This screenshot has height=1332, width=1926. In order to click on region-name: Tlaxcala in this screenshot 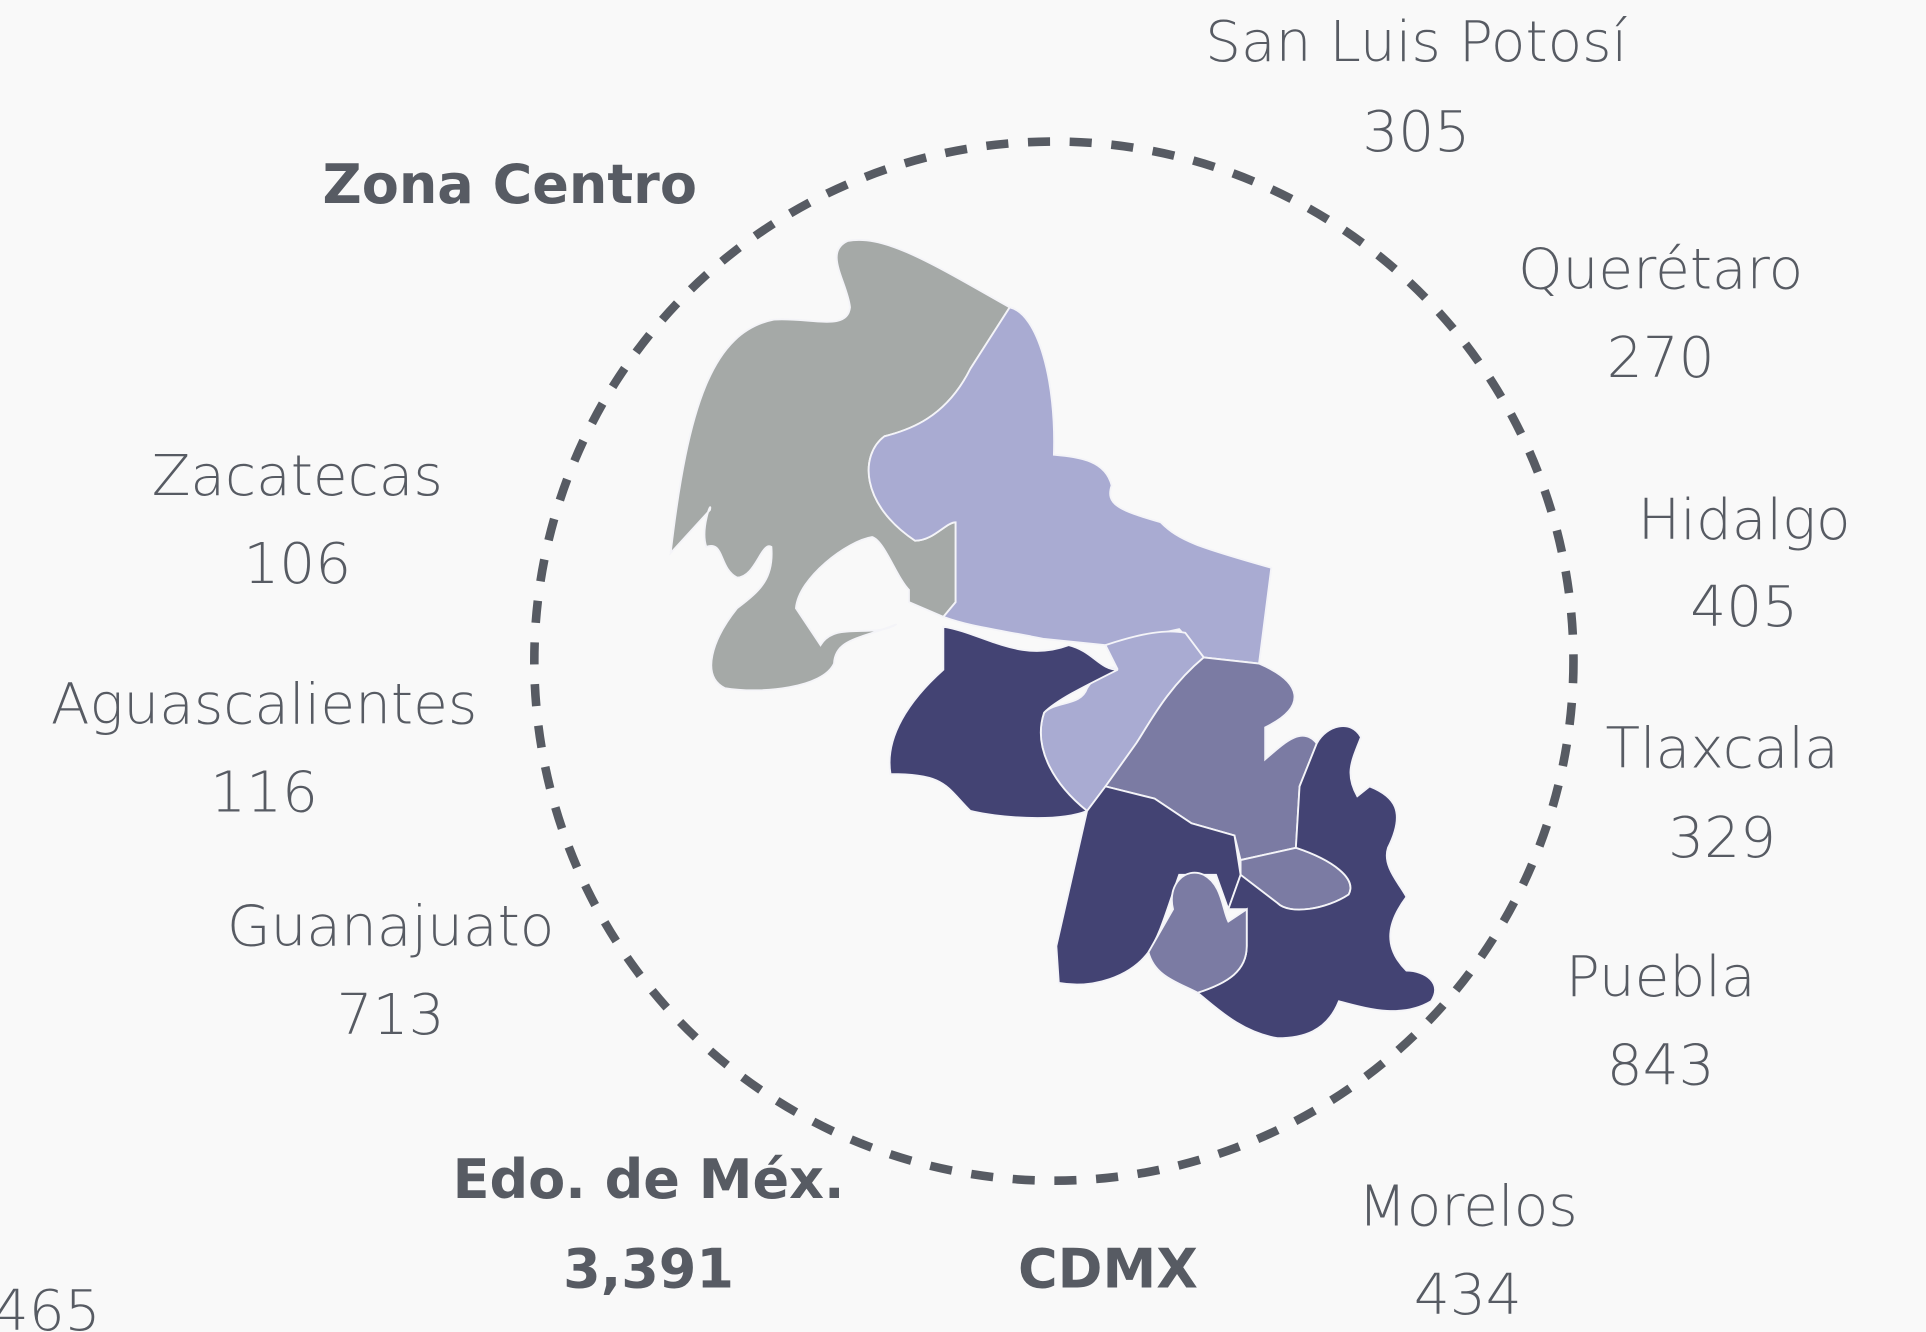, I will do `click(1721, 748)`.